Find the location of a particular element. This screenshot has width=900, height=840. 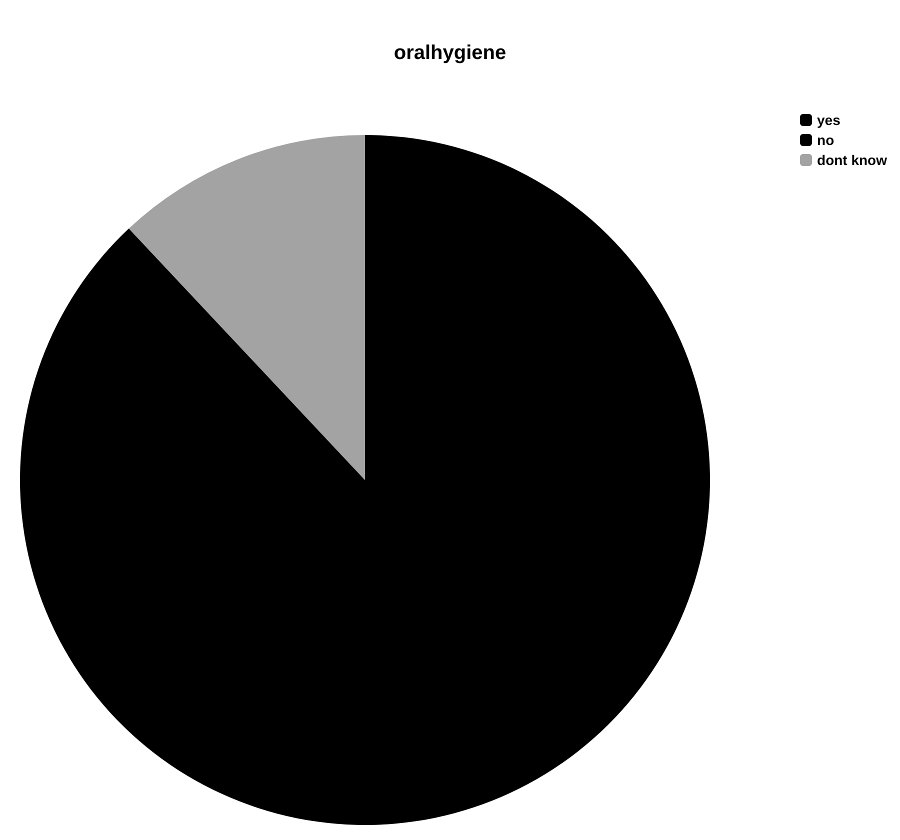

legend-label: dont know is located at coordinates (852, 160).